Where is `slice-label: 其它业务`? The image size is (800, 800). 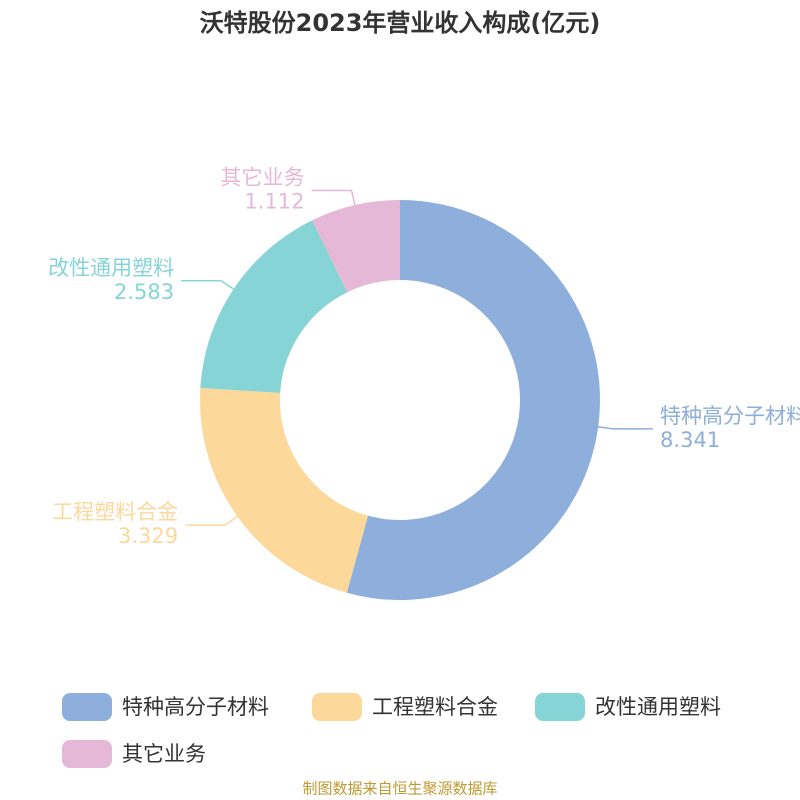
slice-label: 其它业务 is located at coordinates (263, 178).